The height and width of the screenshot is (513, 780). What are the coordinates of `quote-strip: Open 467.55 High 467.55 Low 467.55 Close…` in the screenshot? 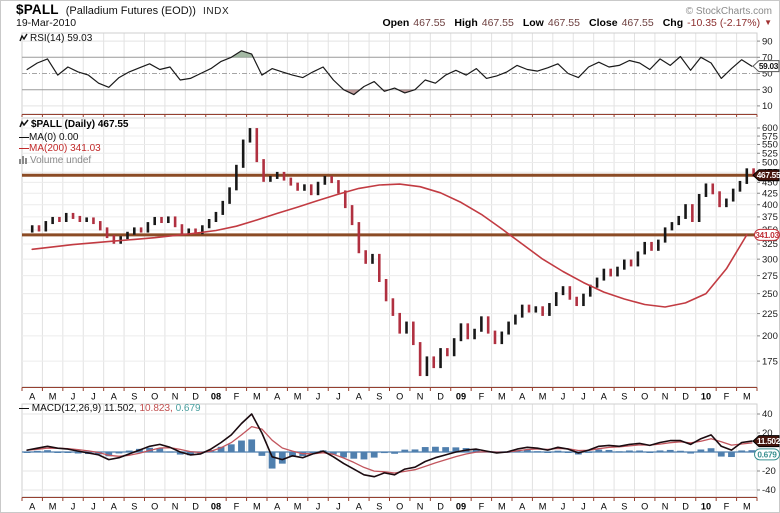 It's located at (577, 23).